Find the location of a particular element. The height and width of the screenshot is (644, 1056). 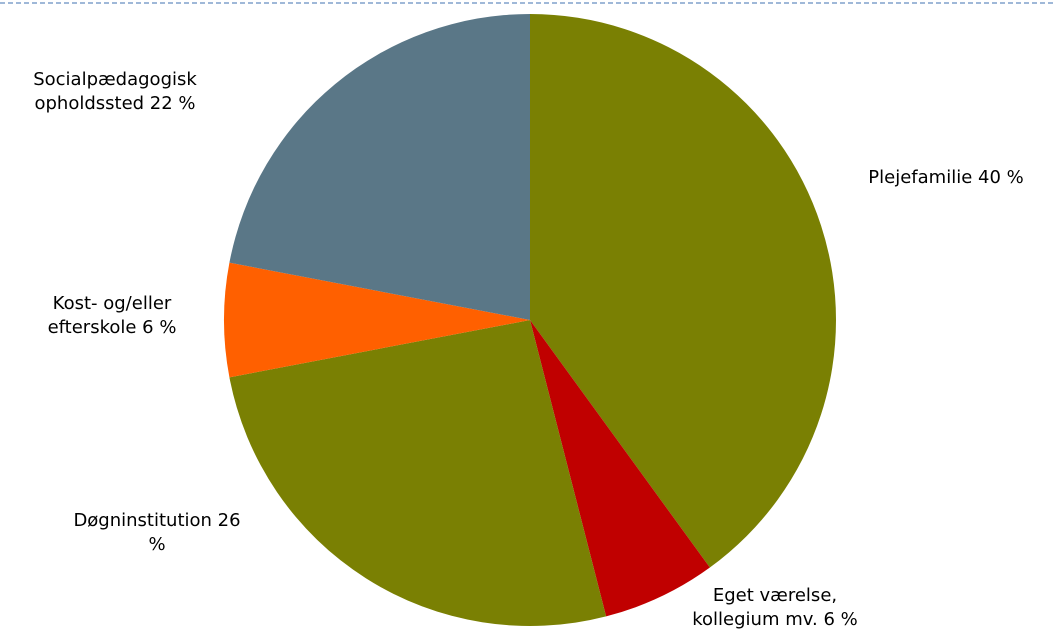

slice-label: Plejefamilie 40 % is located at coordinates (945, 177).